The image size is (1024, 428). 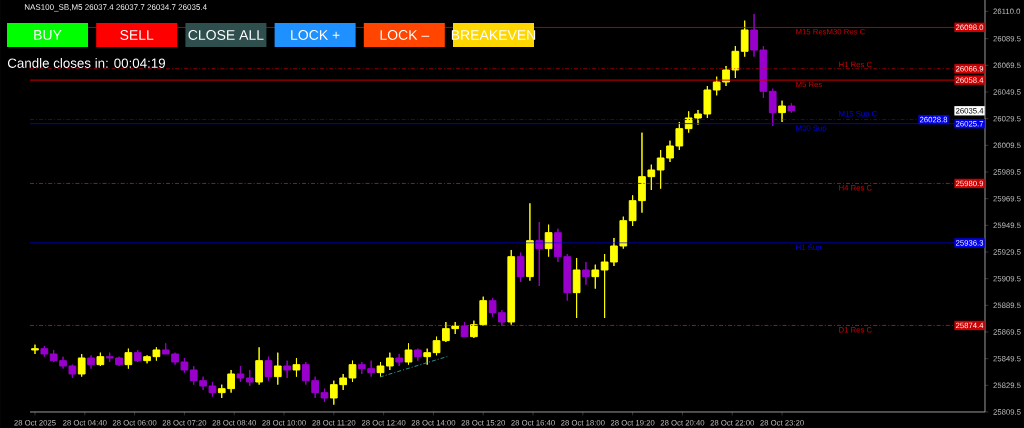 I want to click on annotation: CLOSE ALL, so click(x=226, y=35).